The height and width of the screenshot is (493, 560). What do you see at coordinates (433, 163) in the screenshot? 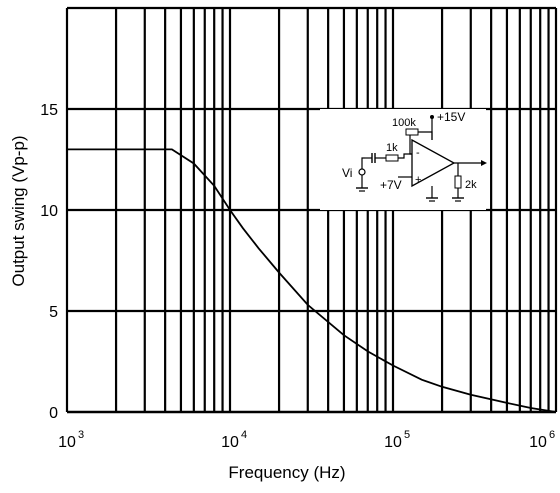
I see `opamp-symbol` at bounding box center [433, 163].